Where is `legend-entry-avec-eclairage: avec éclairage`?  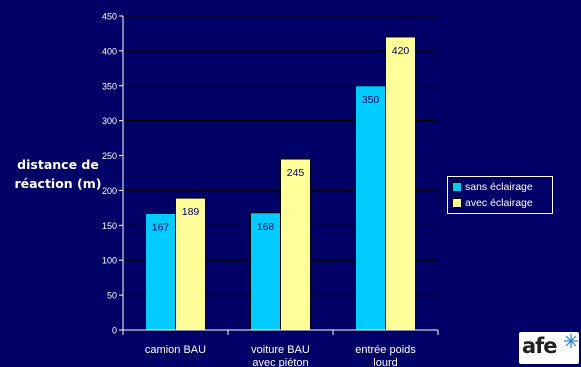
legend-entry-avec-eclairage: avec éclairage is located at coordinates (492, 203).